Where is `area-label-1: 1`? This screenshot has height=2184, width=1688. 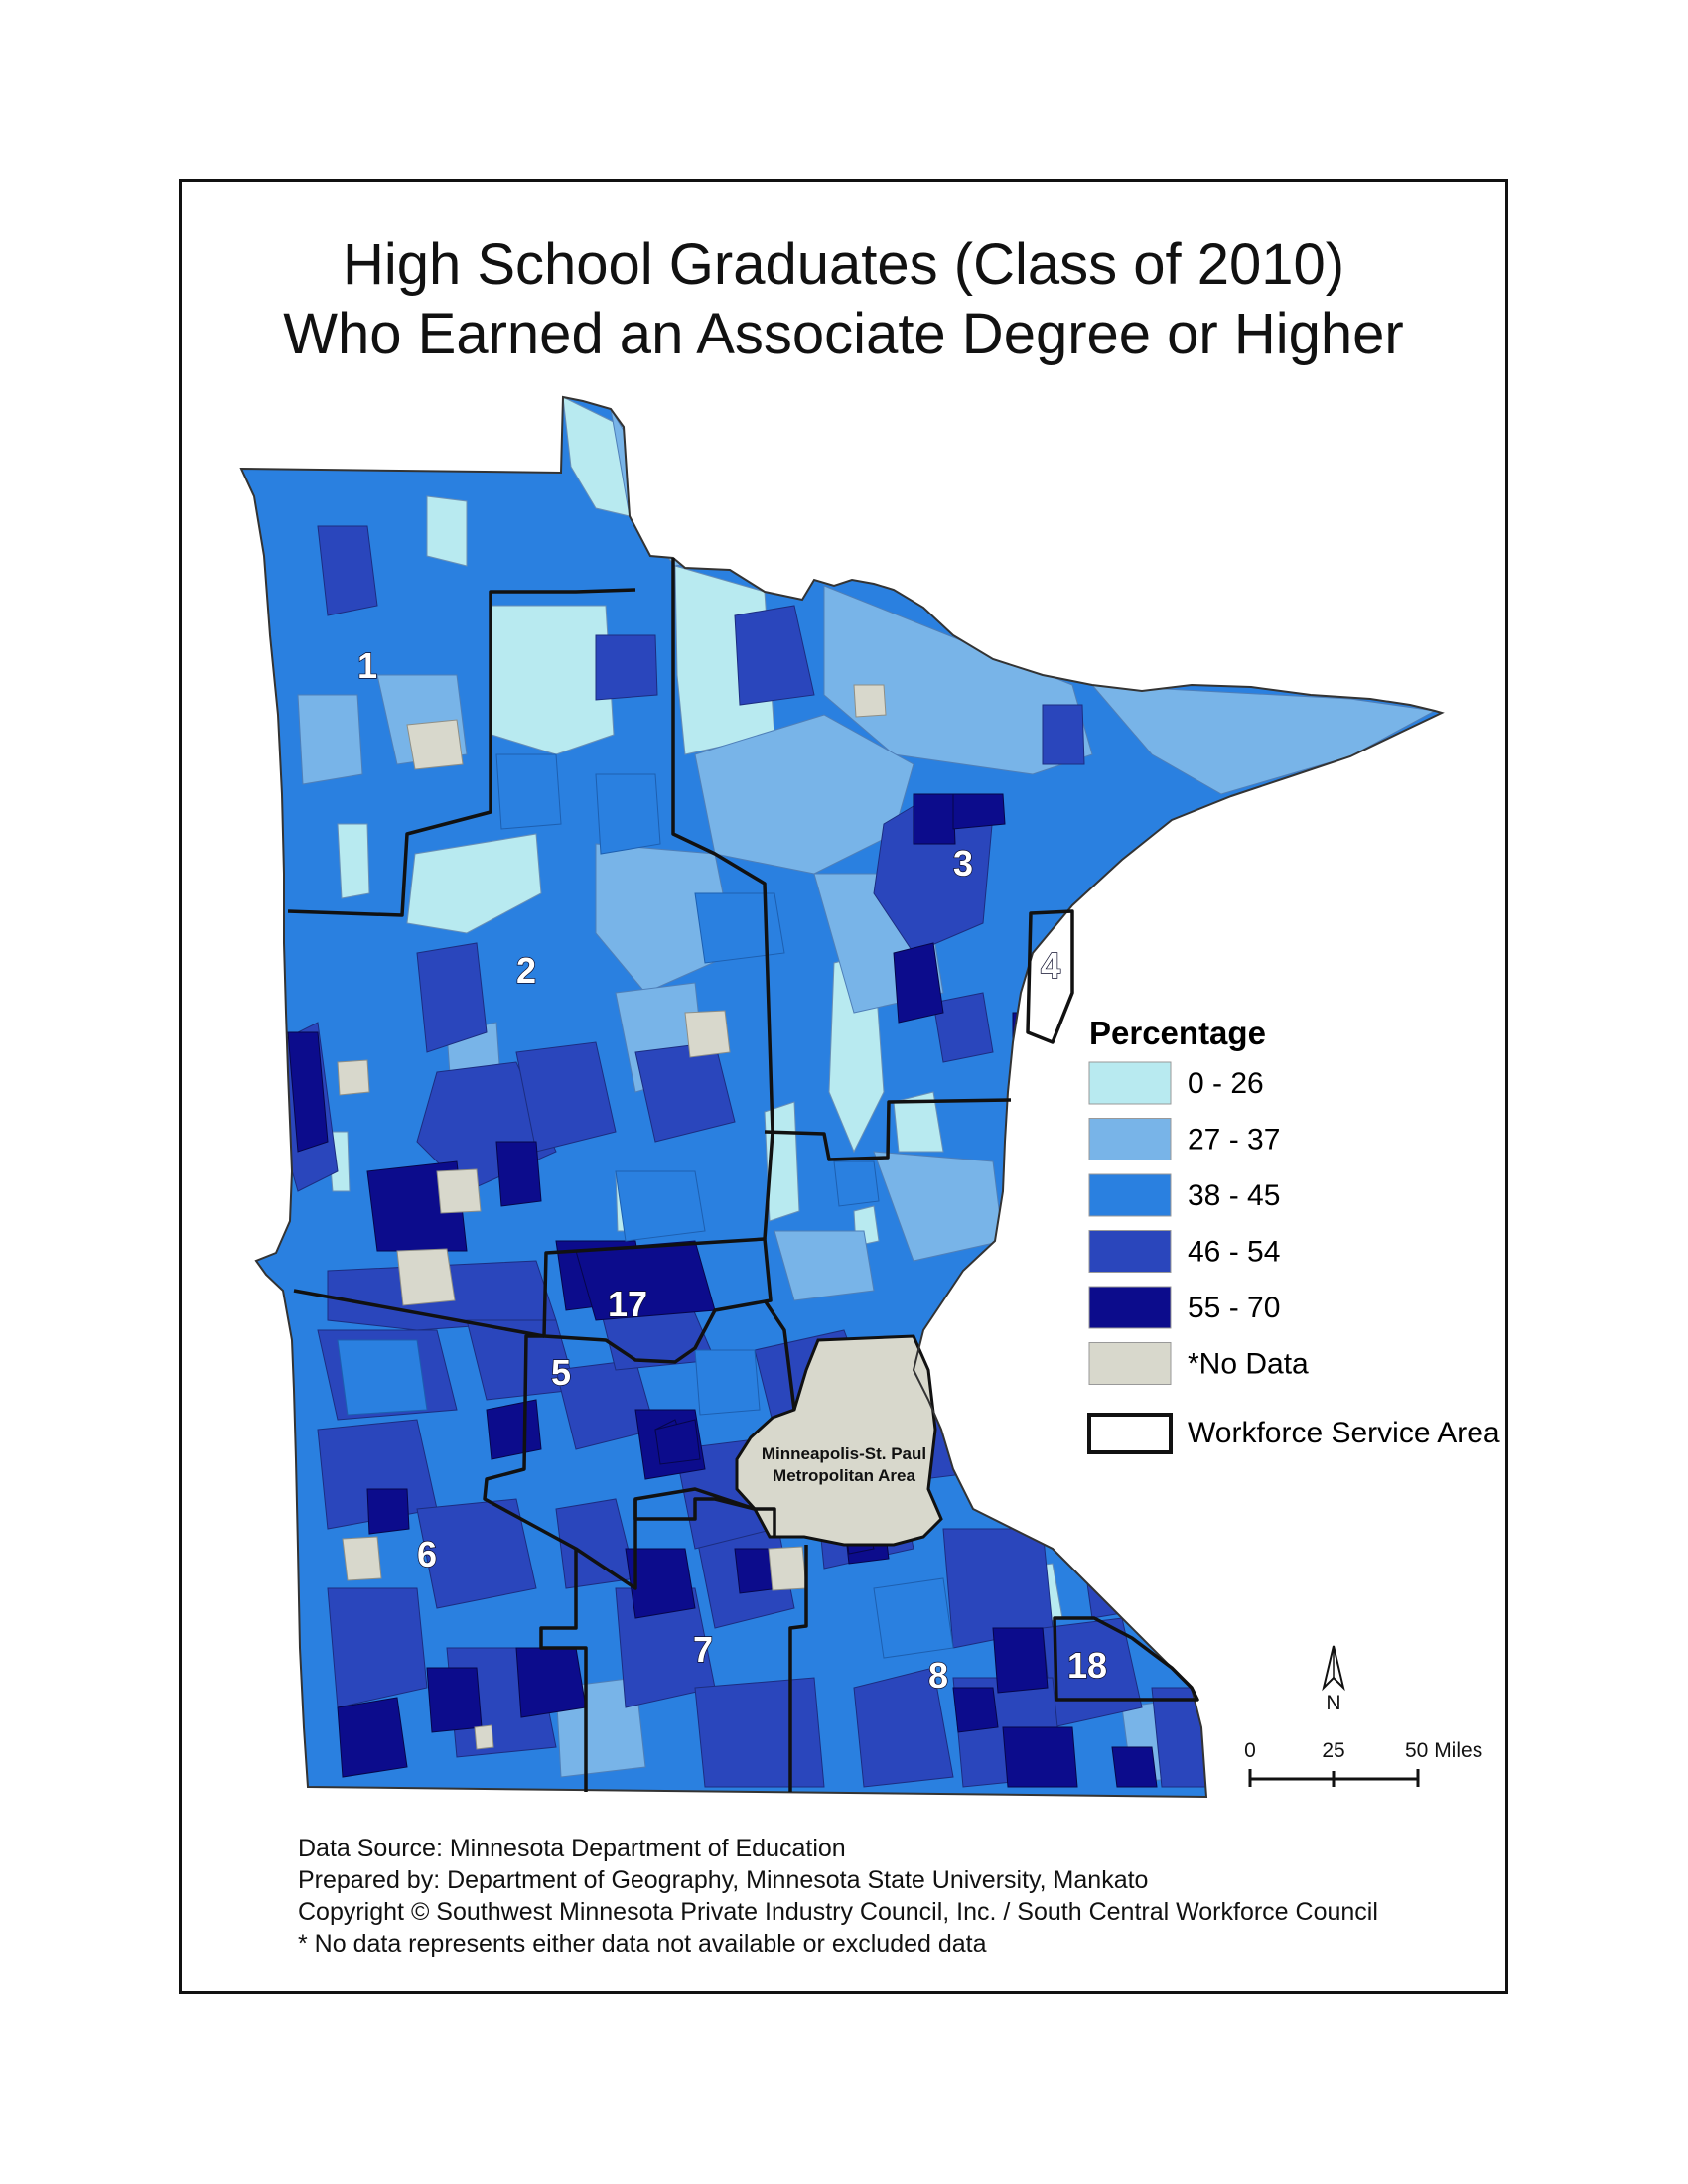
area-label-1: 1 is located at coordinates (367, 665).